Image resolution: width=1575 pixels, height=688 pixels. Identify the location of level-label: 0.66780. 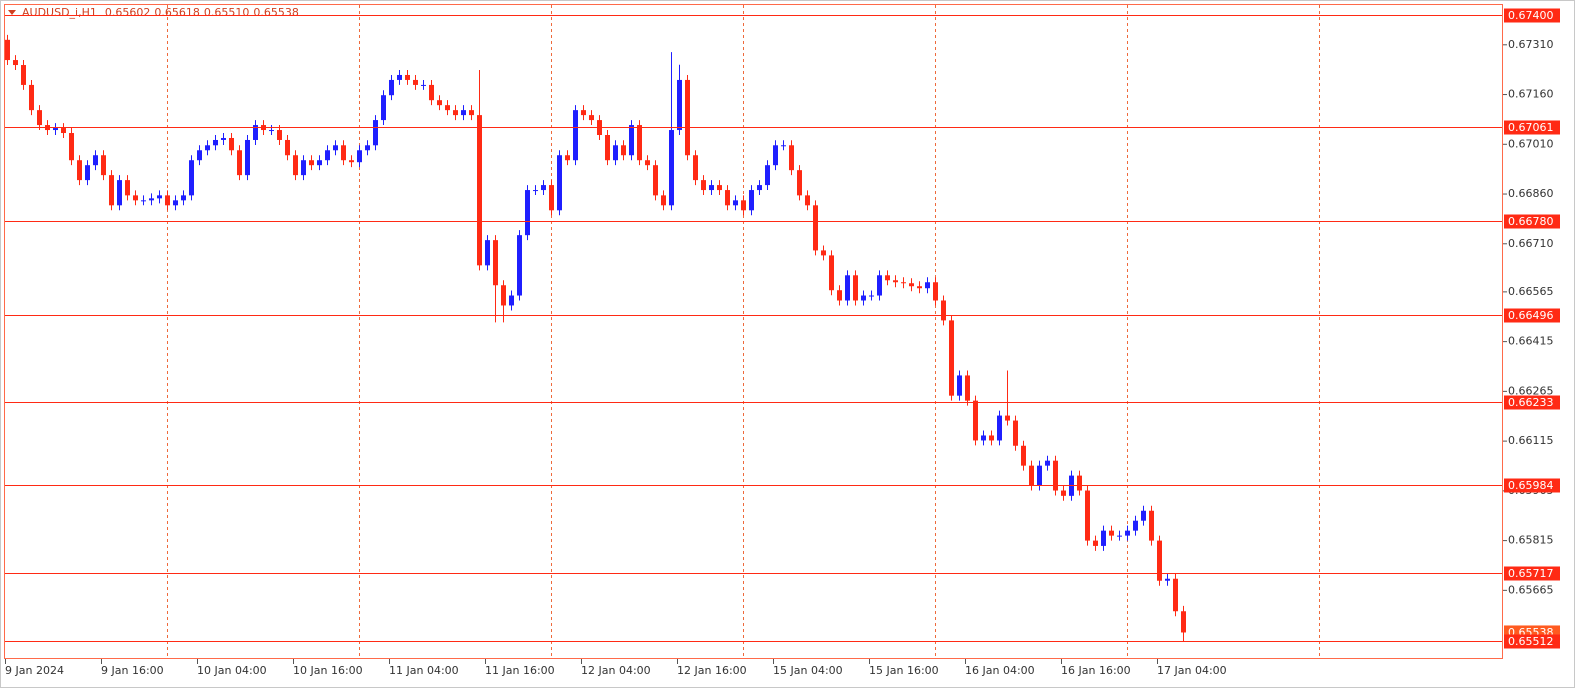
(1531, 221).